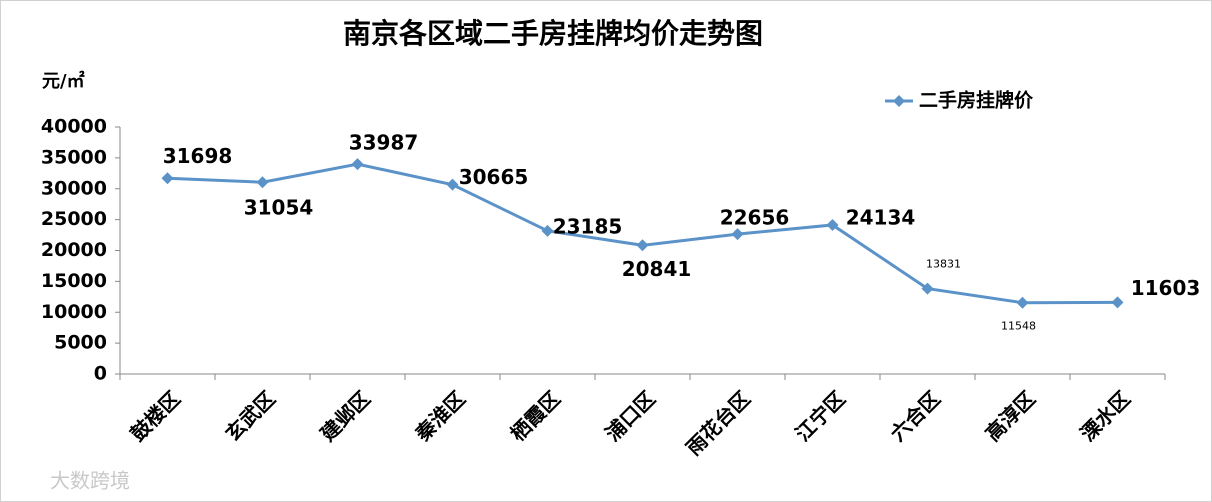 The width and height of the screenshot is (1212, 502). I want to click on y-tick-label: 30000, so click(74, 188).